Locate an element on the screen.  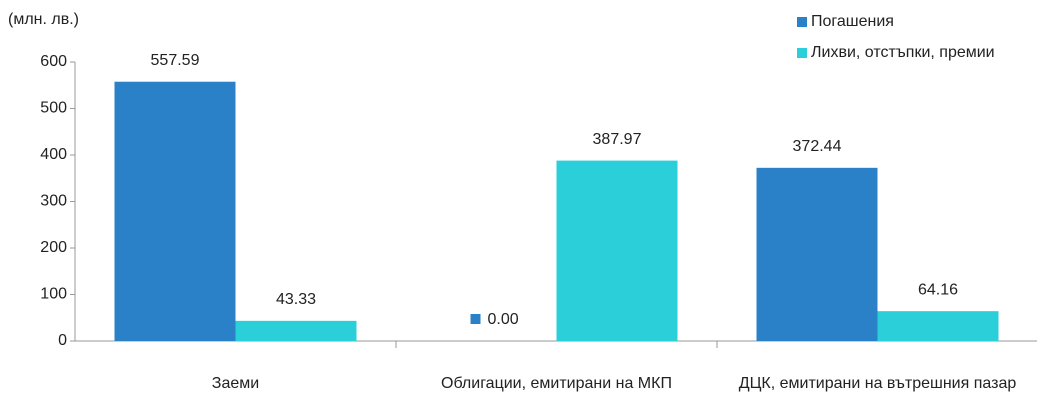
x-tick-label: Заеми is located at coordinates (235, 383).